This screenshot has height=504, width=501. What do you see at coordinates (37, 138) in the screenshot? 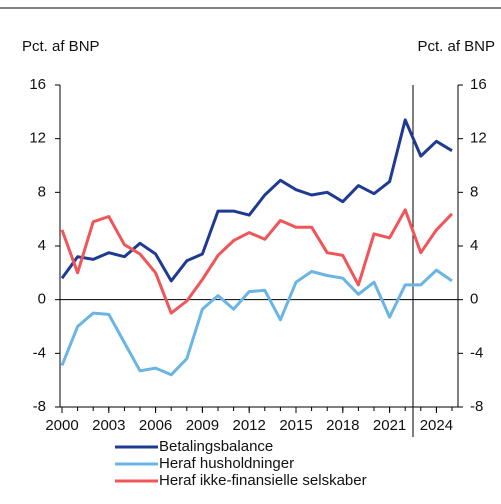
I see `y-tick-label: 12` at bounding box center [37, 138].